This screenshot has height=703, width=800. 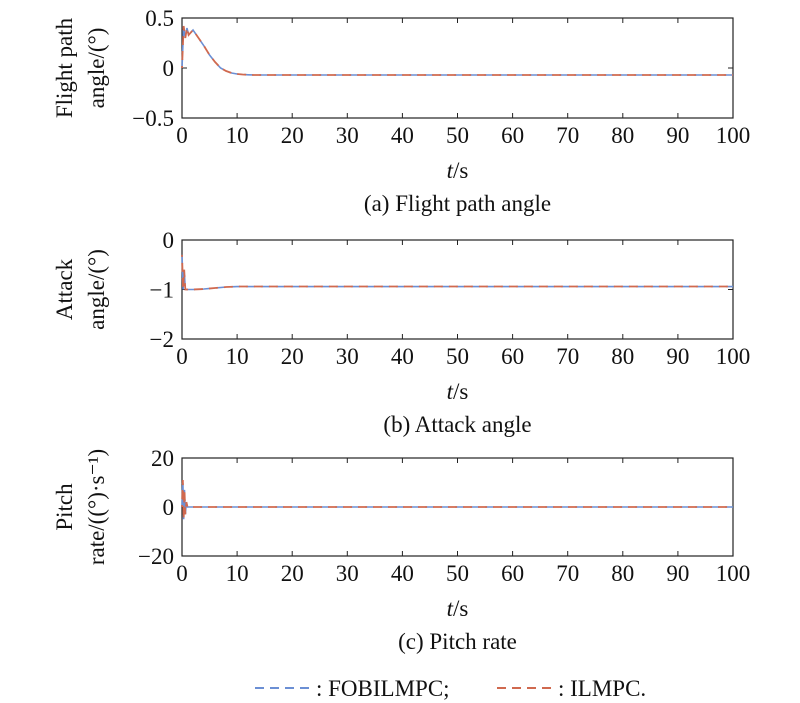 I want to click on y-tick-label: −1, so click(x=162, y=290).